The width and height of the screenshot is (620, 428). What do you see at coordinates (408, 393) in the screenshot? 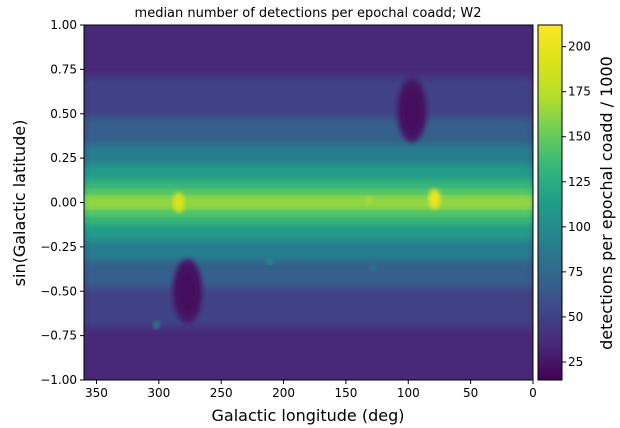
I see `x-tick-label-100: 100` at bounding box center [408, 393].